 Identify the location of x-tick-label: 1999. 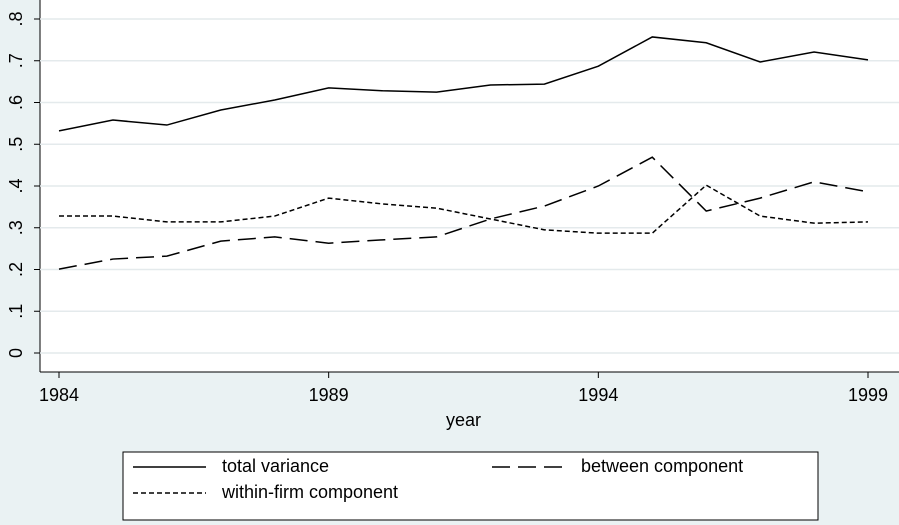
(868, 395).